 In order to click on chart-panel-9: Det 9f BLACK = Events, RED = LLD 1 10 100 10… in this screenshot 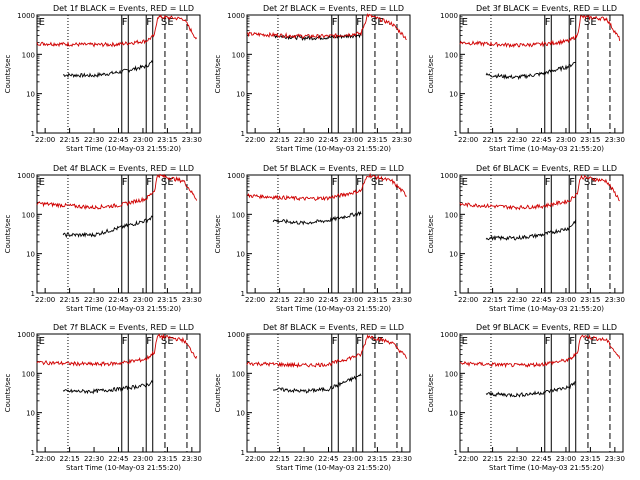, I will do `click(526, 397)`.